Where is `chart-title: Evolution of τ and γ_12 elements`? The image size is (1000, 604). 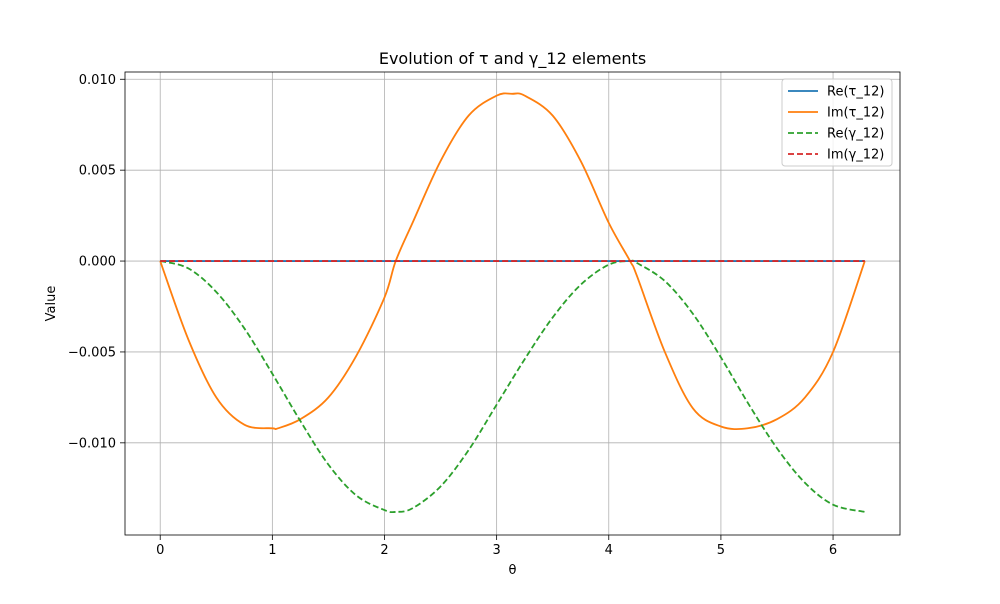
chart-title: Evolution of τ and γ_12 elements is located at coordinates (512, 59).